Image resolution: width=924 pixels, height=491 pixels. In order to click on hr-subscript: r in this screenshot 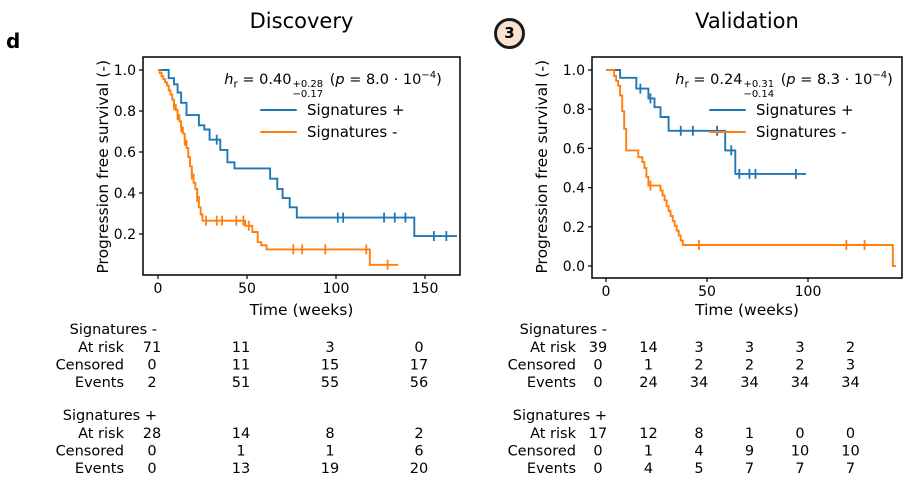, I will do `click(235, 84)`.